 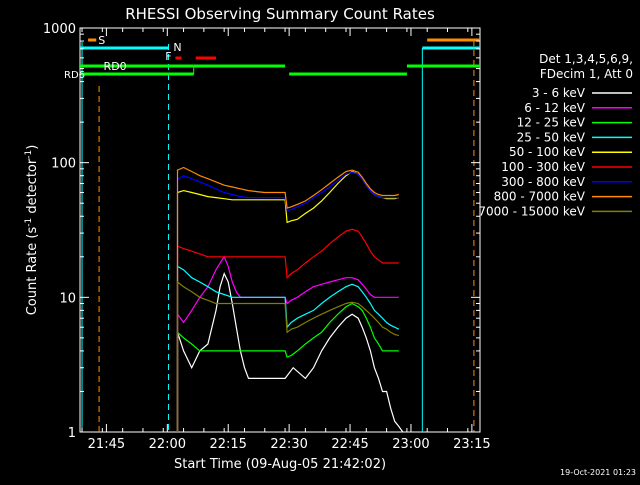 I want to click on legend-entry-label: 6 - 12 keV, so click(x=555, y=108).